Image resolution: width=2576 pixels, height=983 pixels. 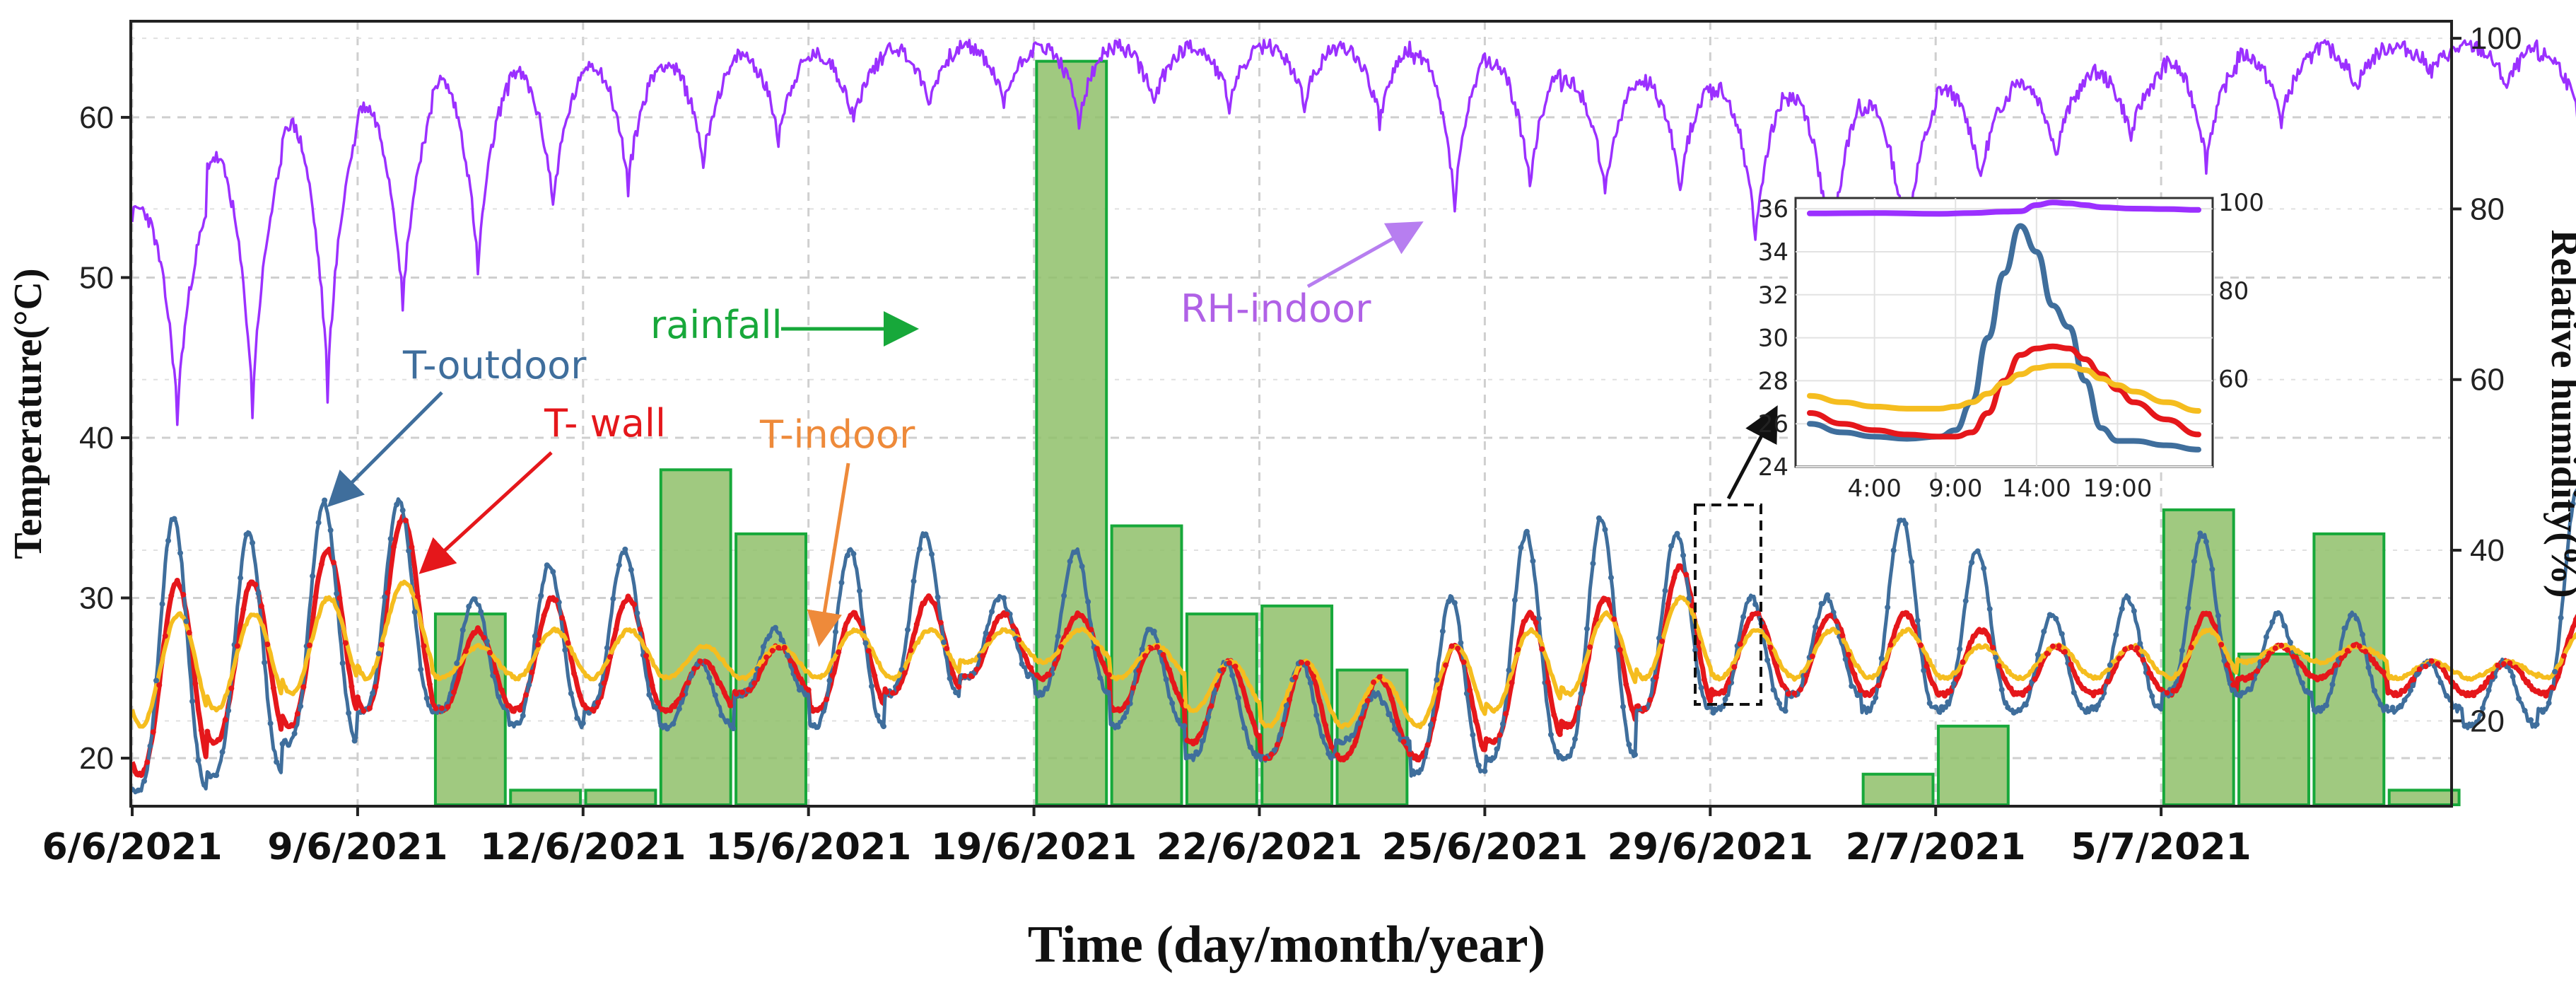 I want to click on y2-tick-label: 100, so click(x=2496, y=38).